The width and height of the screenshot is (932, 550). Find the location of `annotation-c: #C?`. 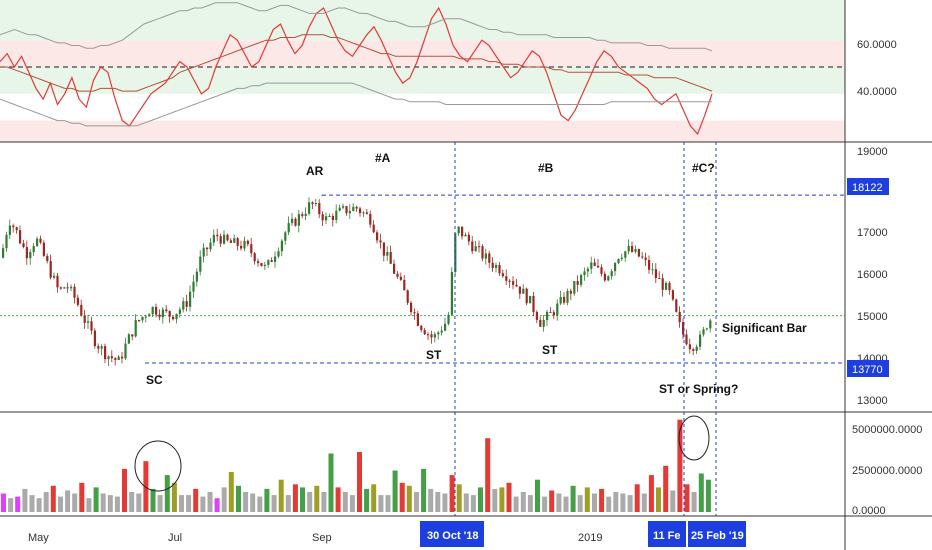

annotation-c: #C? is located at coordinates (703, 168).